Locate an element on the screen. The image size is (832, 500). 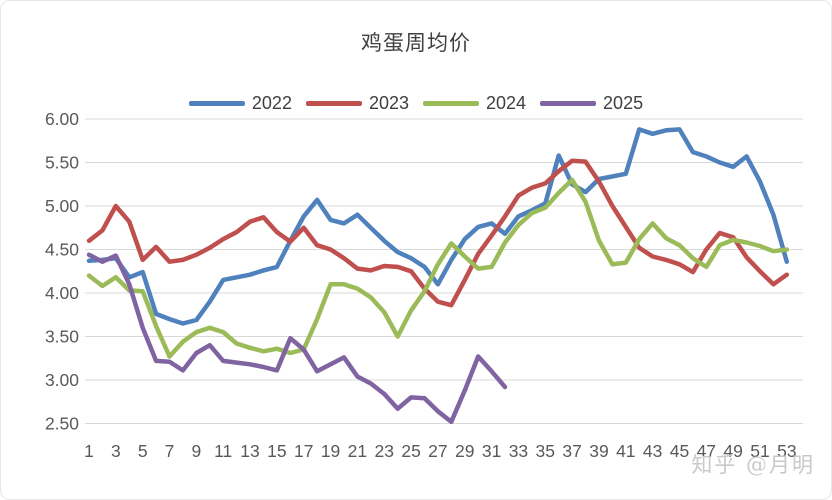
legend-item-2022: 2022 is located at coordinates (240, 103).